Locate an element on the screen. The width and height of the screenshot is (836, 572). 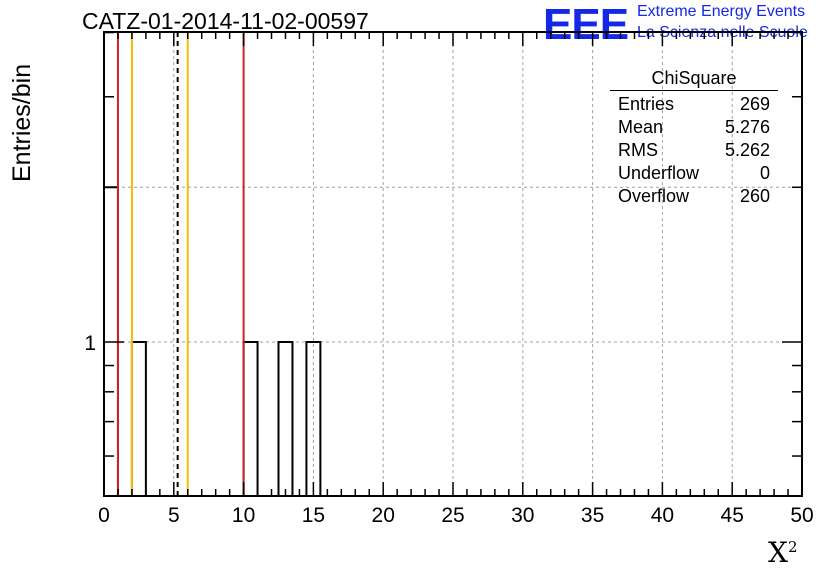
stats-label: RMS is located at coordinates (638, 150).